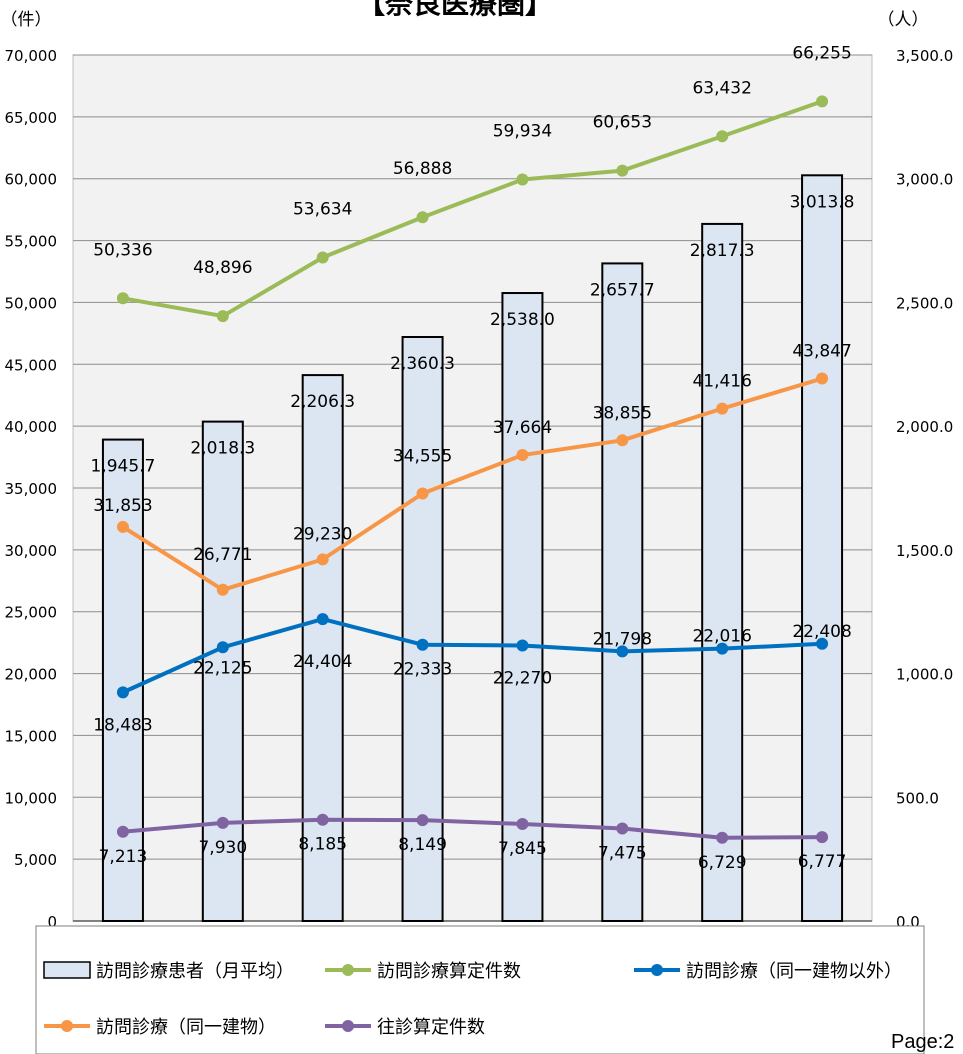 The height and width of the screenshot is (1054, 963). What do you see at coordinates (422, 670) in the screenshot?
I see `series-data-label: 22,333` at bounding box center [422, 670].